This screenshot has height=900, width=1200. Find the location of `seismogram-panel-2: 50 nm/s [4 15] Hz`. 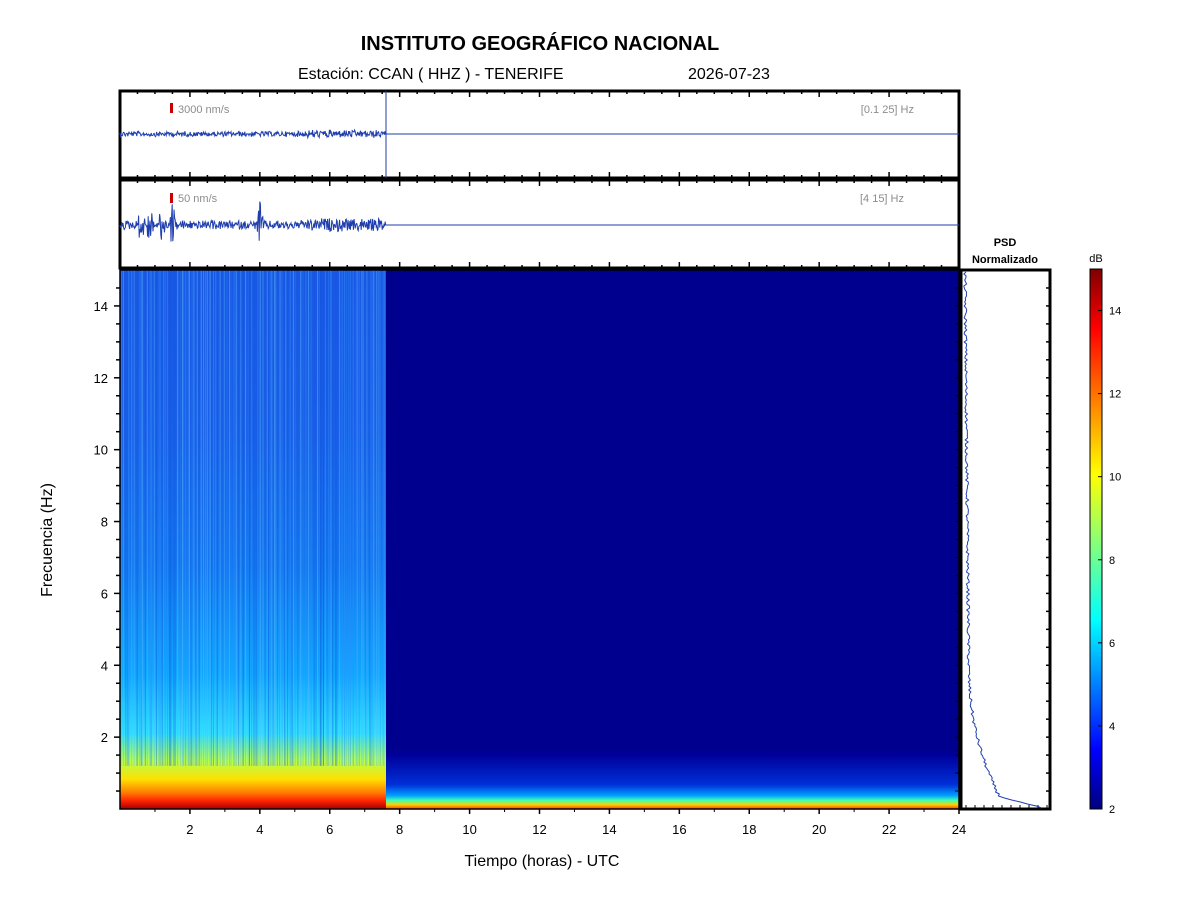

seismogram-panel-2: 50 nm/s [4 15] Hz is located at coordinates (539, 224).